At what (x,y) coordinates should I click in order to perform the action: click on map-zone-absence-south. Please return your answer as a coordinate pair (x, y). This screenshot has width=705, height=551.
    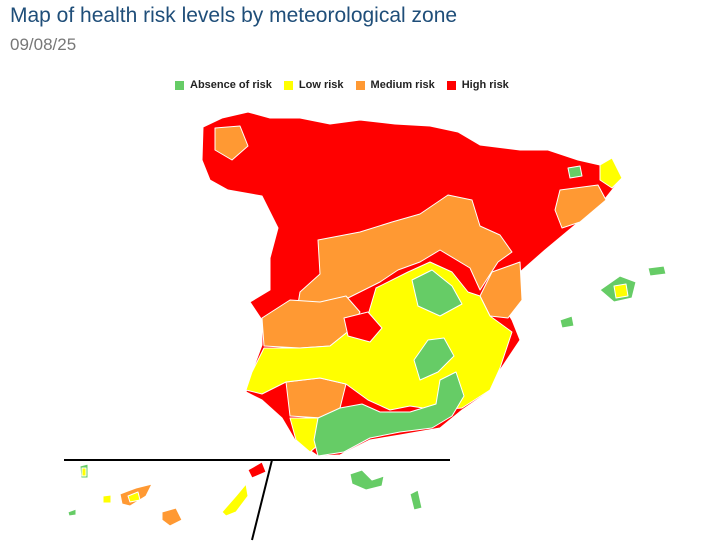
    Looking at the image, I should click on (389, 414).